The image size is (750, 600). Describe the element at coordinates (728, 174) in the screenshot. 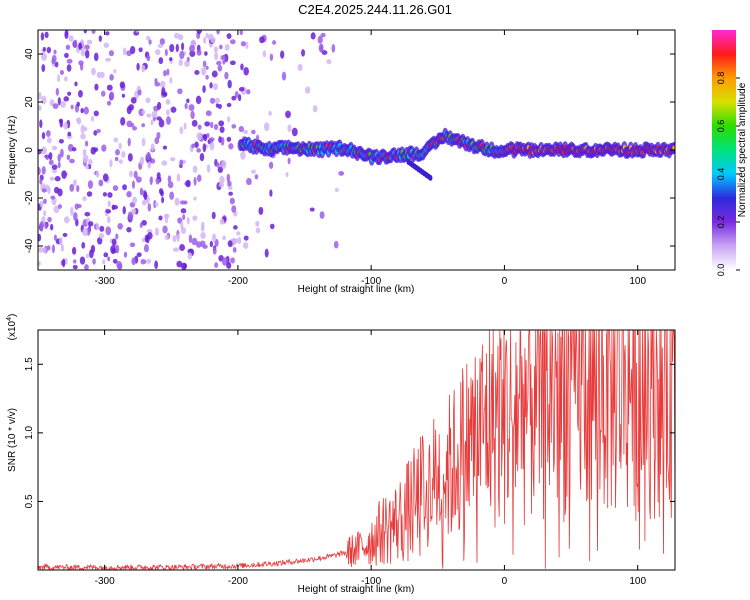

I see `colorbar-ticks: 0.0 0.2 0.4 0.6 0.8` at that location.